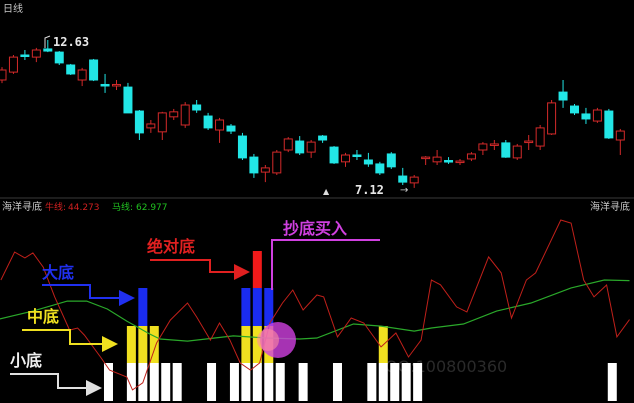  What do you see at coordinates (70, 340) in the screenshot?
I see `mid-bottom-arrow` at bounding box center [70, 340].